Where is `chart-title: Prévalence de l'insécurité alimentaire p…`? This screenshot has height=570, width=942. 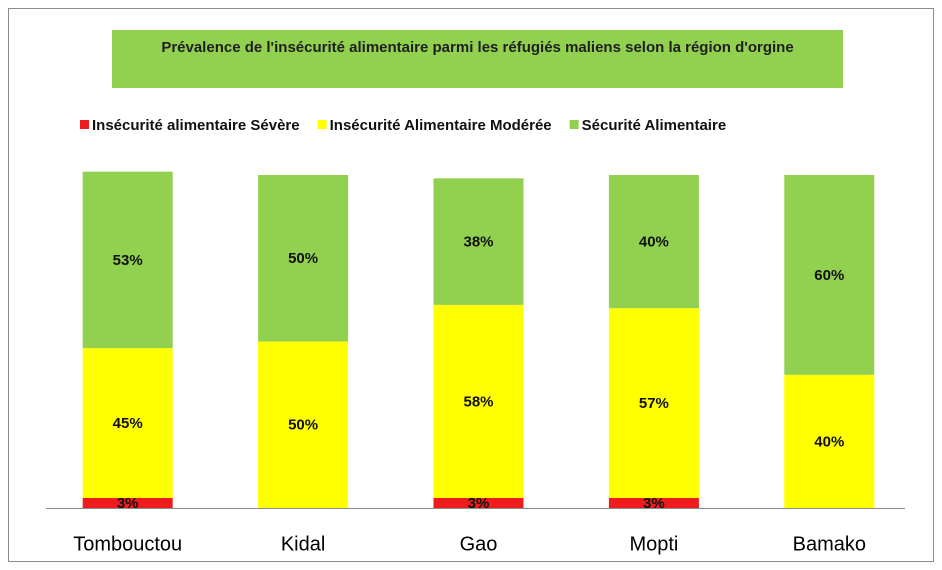 chart-title: Prévalence de l'insécurité alimentaire p… is located at coordinates (477, 59).